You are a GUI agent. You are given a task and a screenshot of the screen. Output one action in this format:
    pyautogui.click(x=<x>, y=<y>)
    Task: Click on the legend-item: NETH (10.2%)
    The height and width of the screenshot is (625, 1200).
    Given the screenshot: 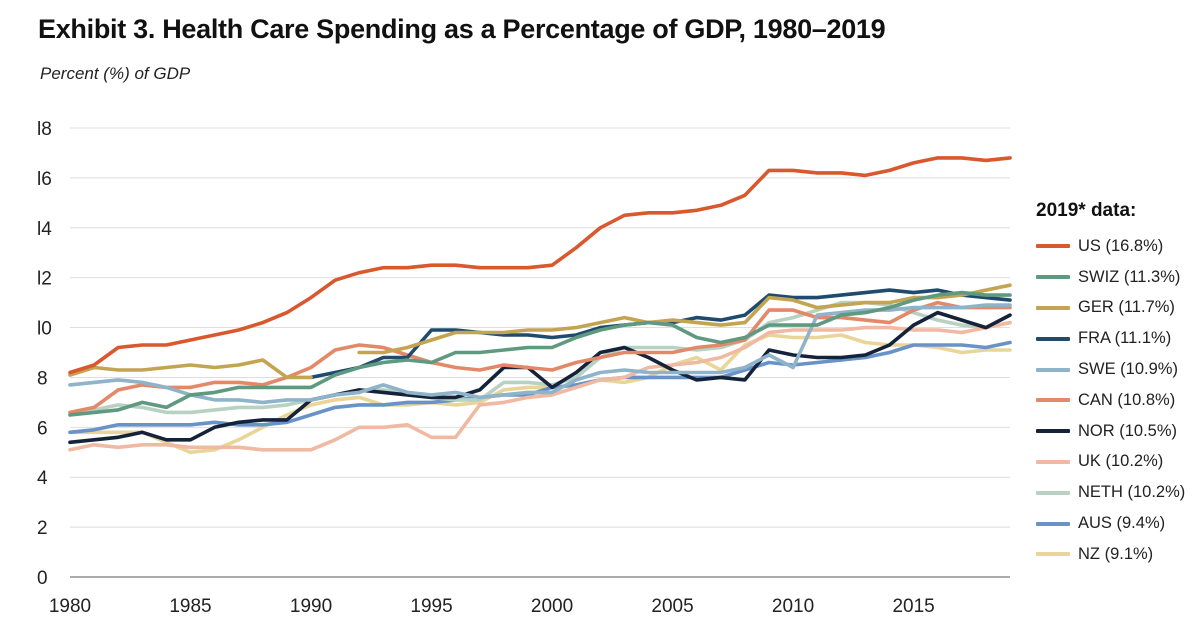 What is the action you would take?
    pyautogui.click(x=1110, y=492)
    